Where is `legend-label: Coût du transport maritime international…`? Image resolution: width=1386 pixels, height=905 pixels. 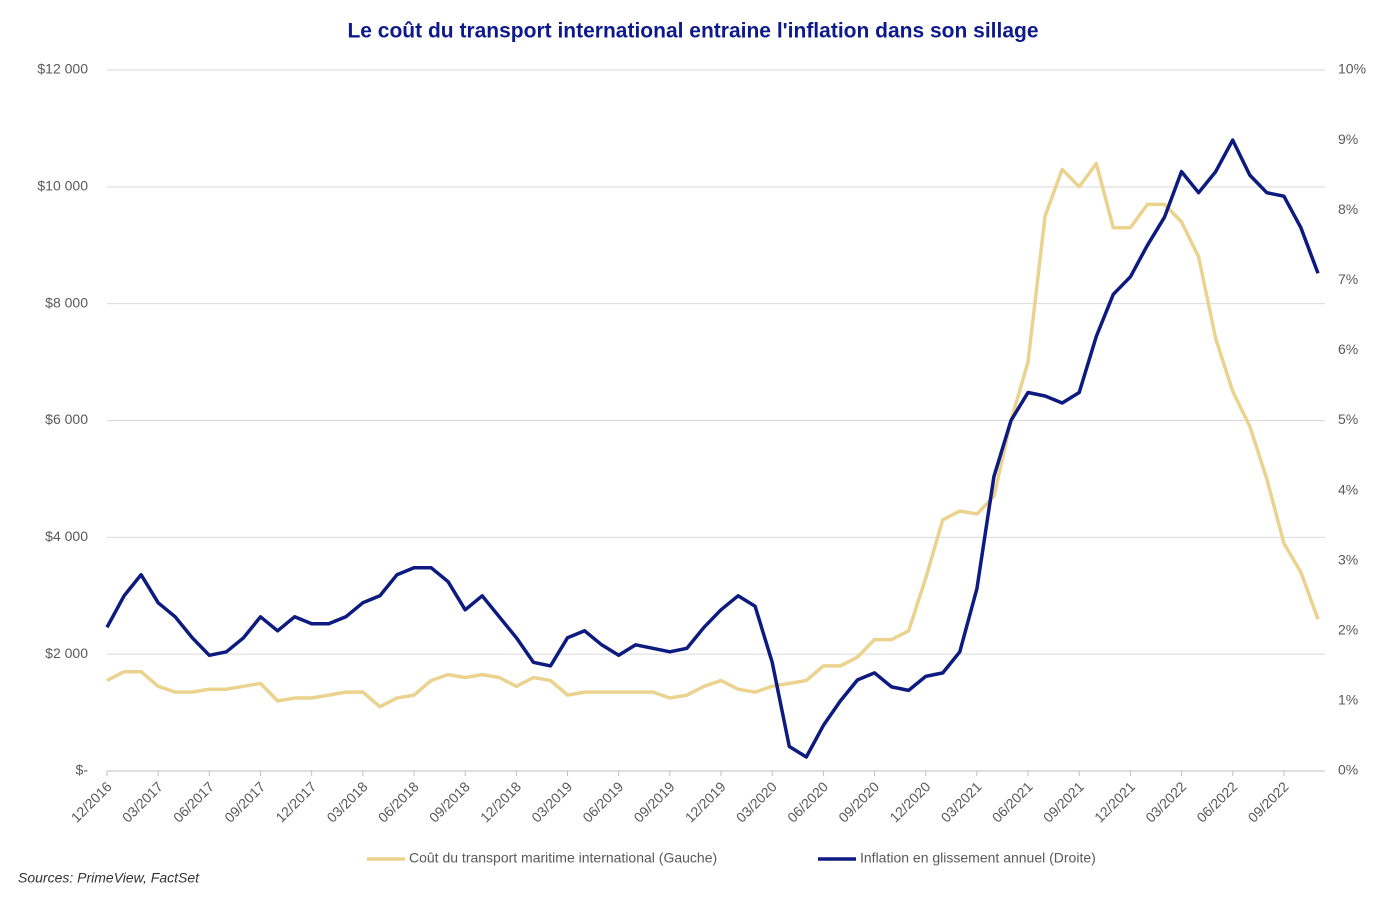
legend-label: Coût du transport maritime international… is located at coordinates (563, 858).